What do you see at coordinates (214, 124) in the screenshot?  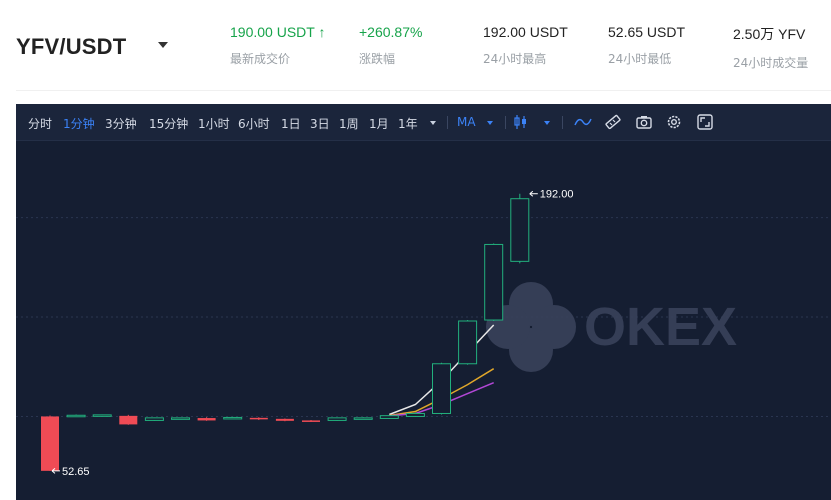 I see `interval-1h: 1小时` at bounding box center [214, 124].